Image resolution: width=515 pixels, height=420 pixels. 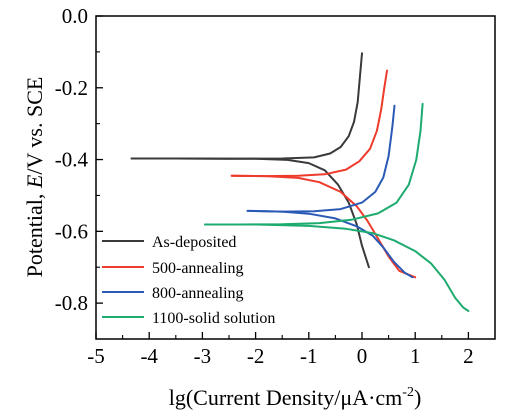 What do you see at coordinates (75, 16) in the screenshot?
I see `y-tick-label: 0.0` at bounding box center [75, 16].